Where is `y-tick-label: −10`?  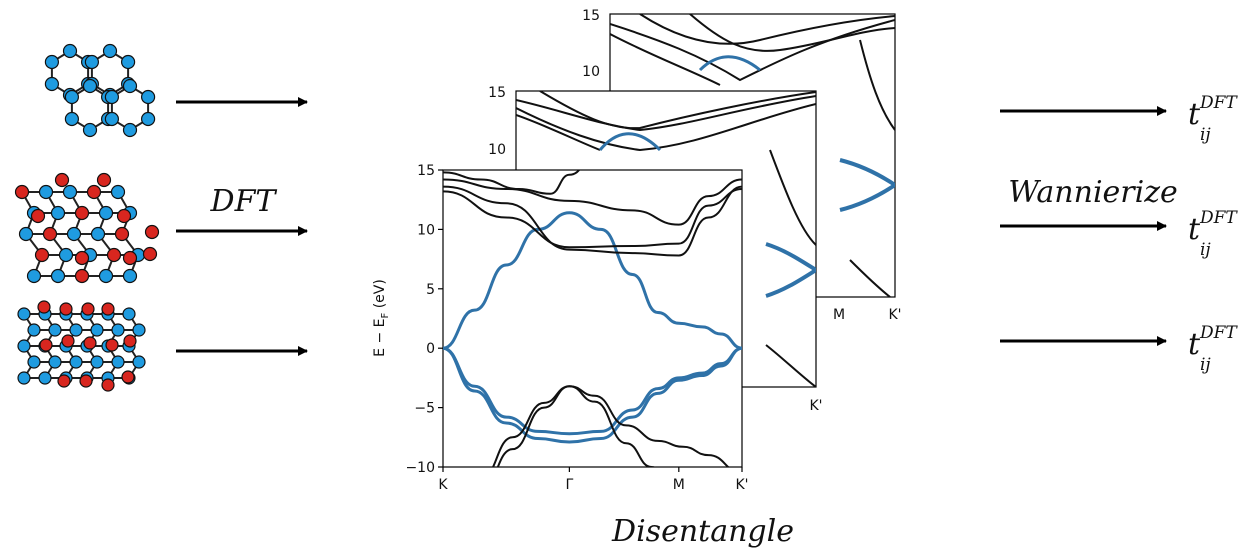
y-tick-label: −10 is located at coordinates (420, 468).